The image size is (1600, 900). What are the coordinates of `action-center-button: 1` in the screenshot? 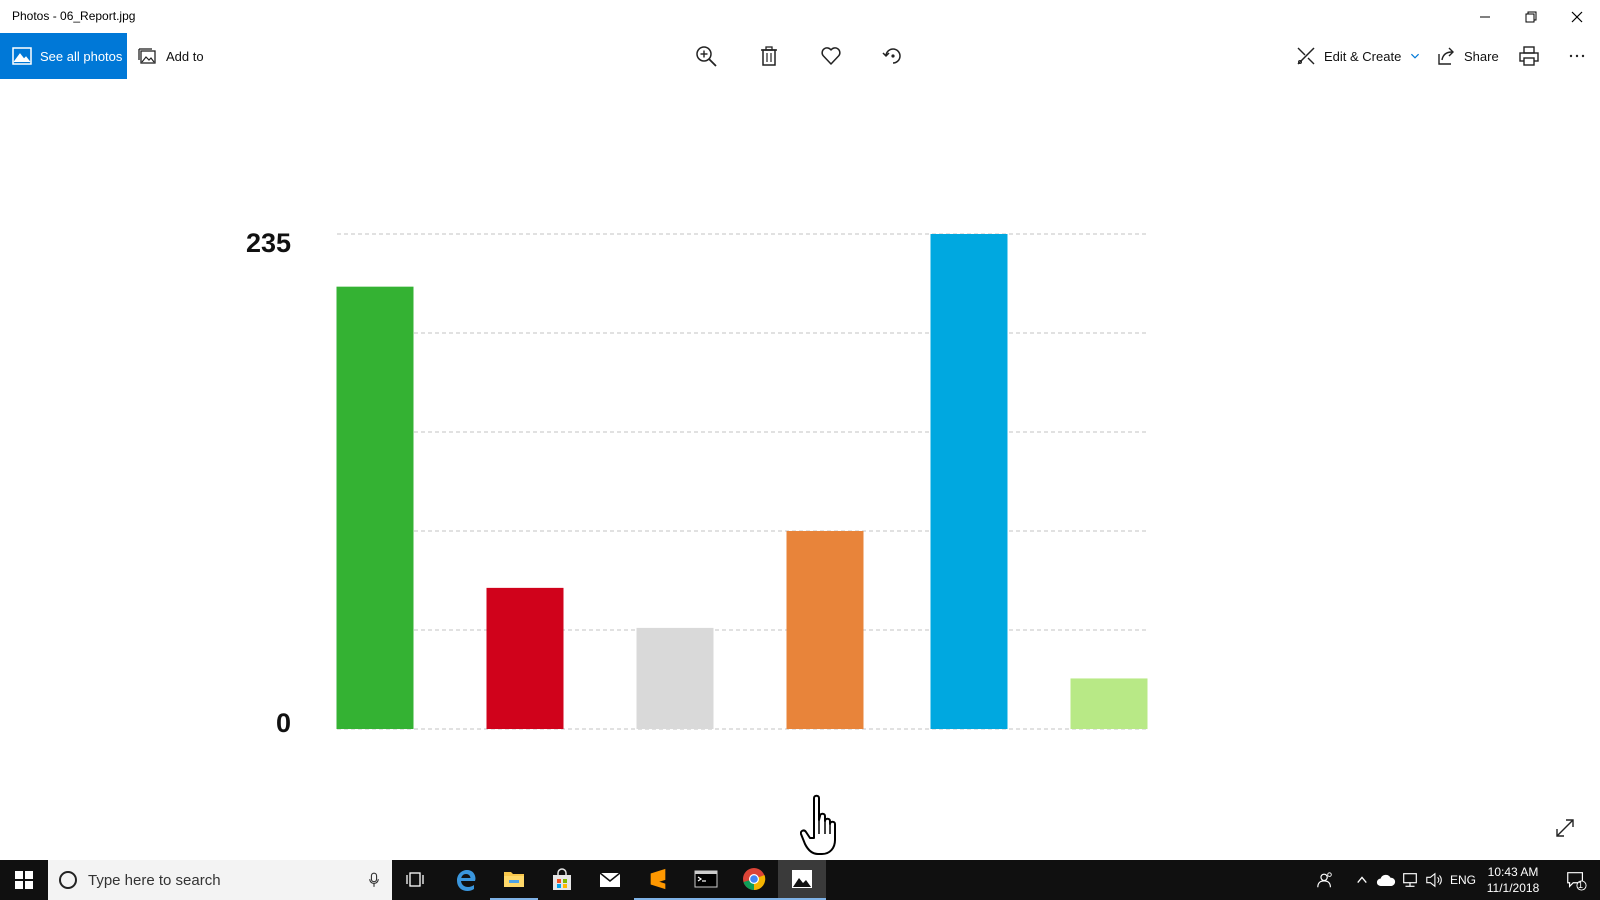 It's located at (1576, 880).